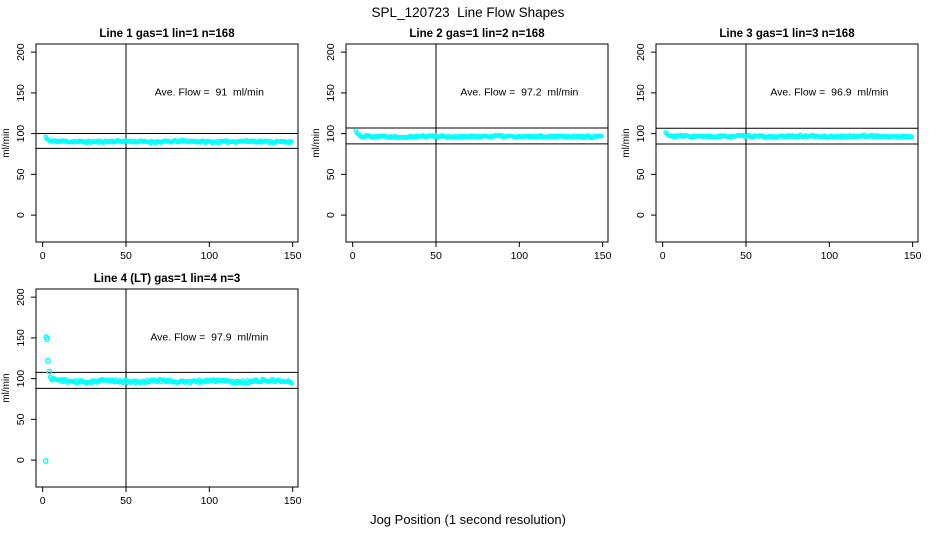  What do you see at coordinates (468, 519) in the screenshot?
I see `x-axis-label: Jog Position (1 second resolution)` at bounding box center [468, 519].